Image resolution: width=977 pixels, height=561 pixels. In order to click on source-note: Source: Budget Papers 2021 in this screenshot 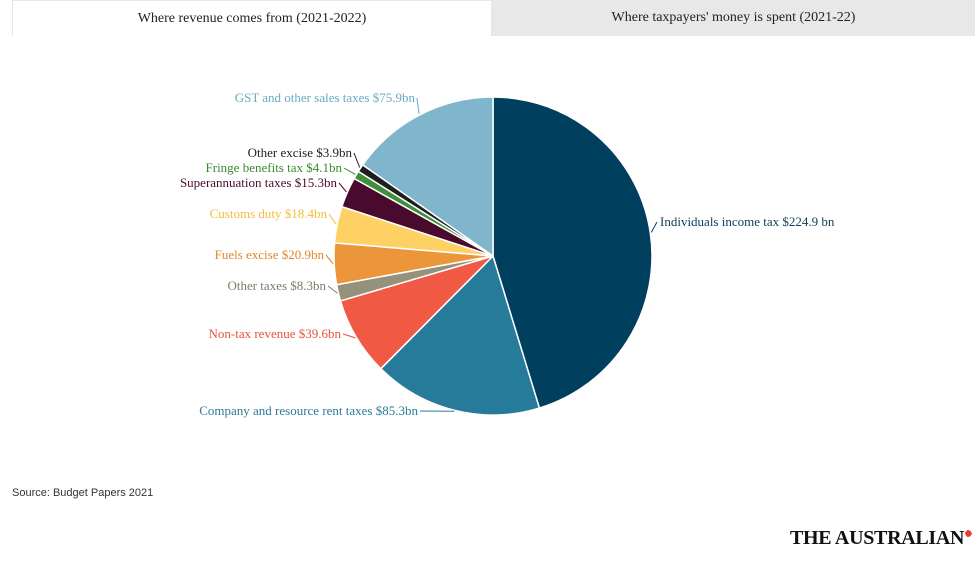, I will do `click(83, 493)`.